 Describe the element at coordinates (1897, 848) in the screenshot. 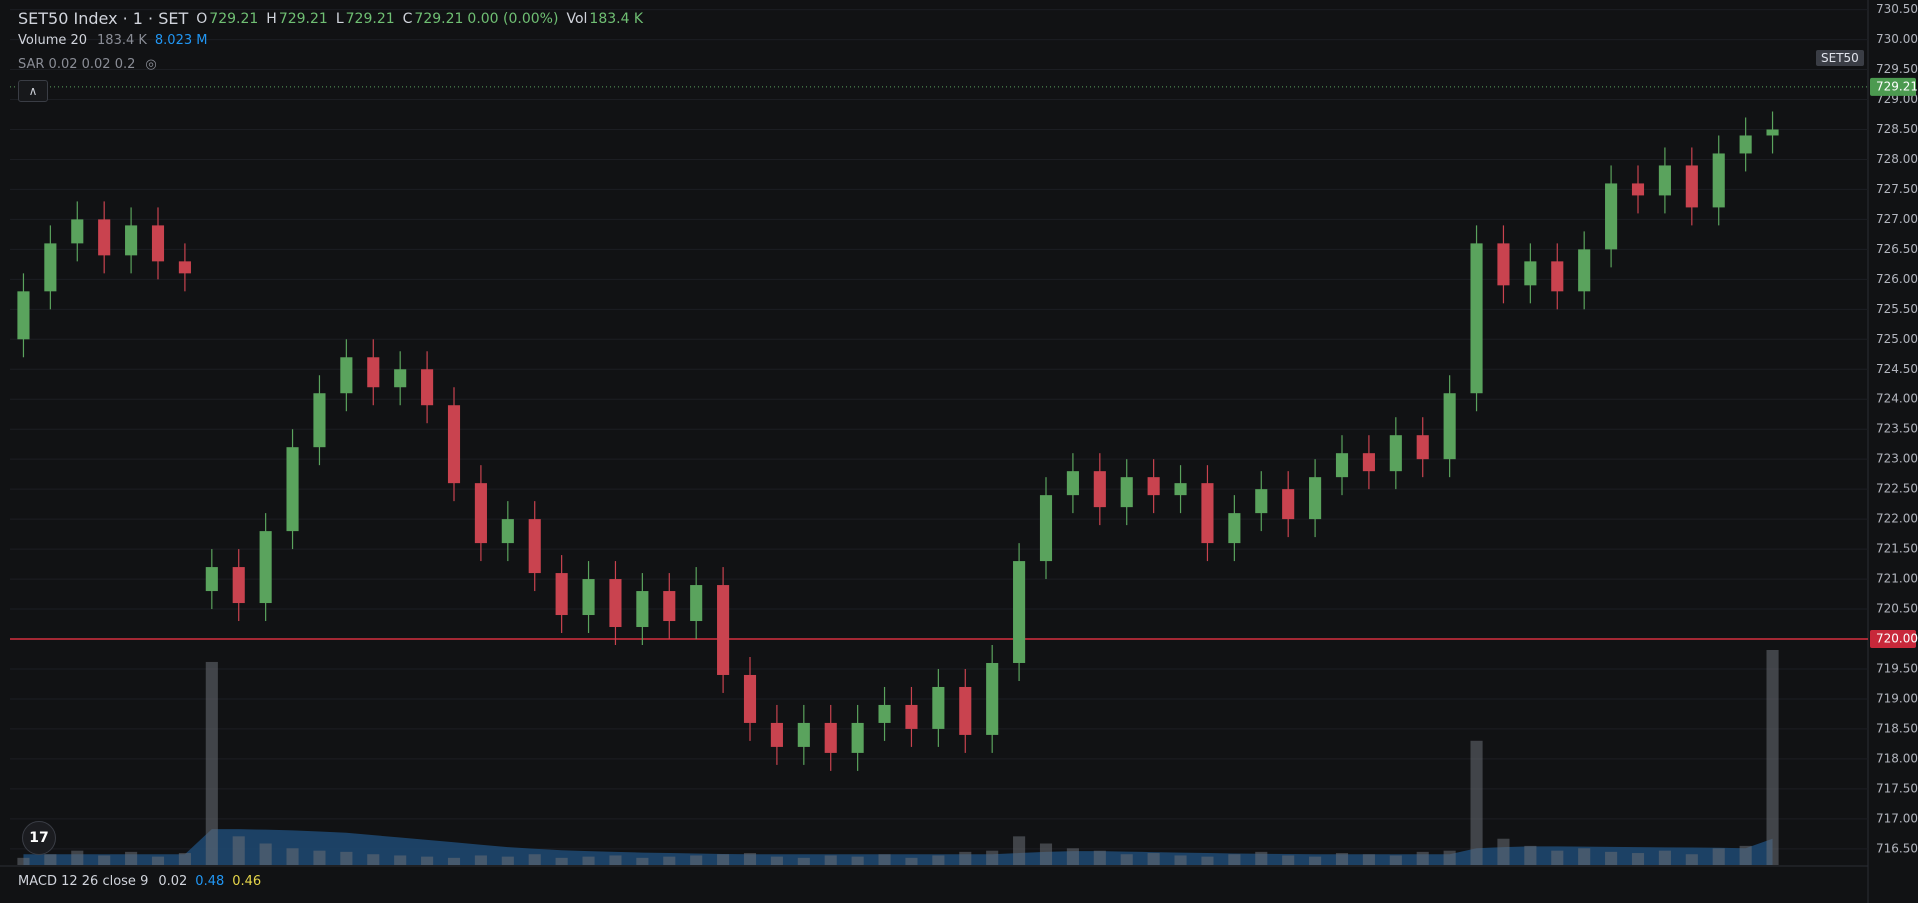

I see `y-tick-label: 716.50` at that location.